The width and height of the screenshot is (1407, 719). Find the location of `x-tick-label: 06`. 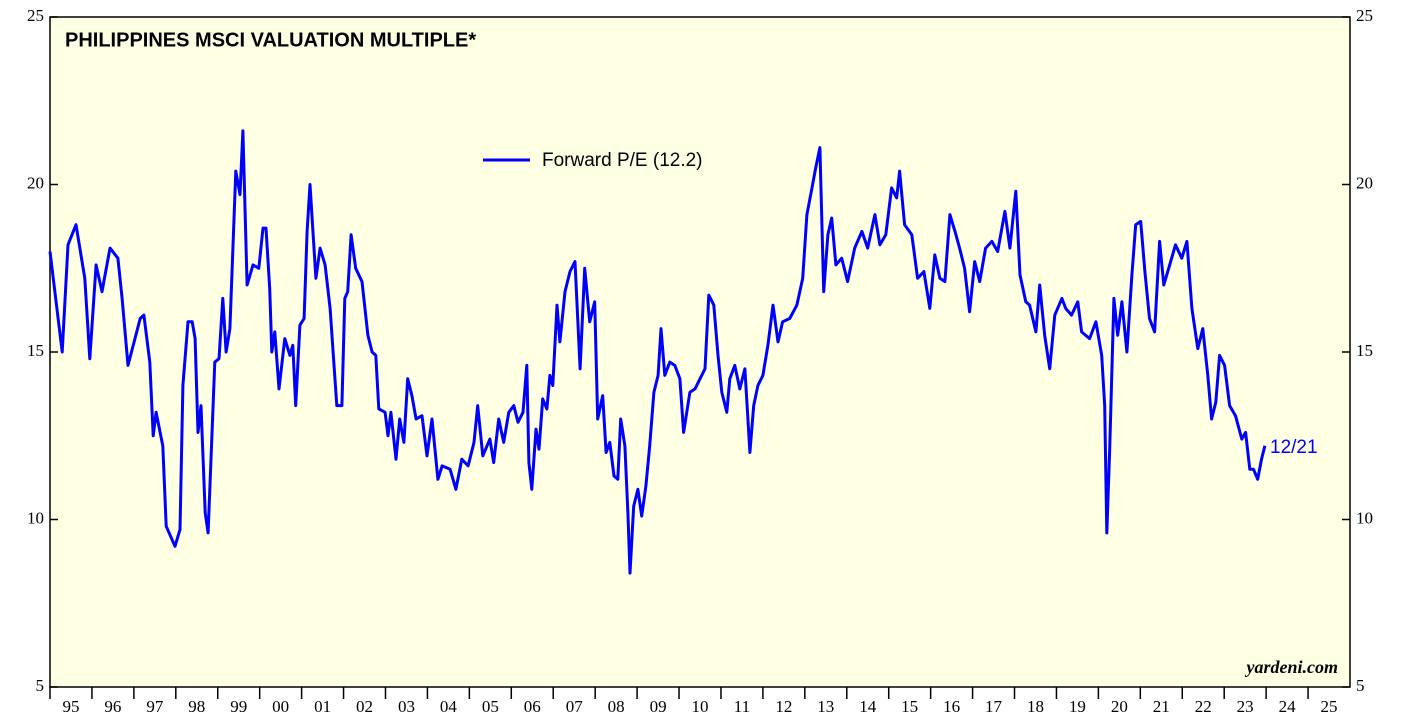

x-tick-label: 06 is located at coordinates (532, 706).